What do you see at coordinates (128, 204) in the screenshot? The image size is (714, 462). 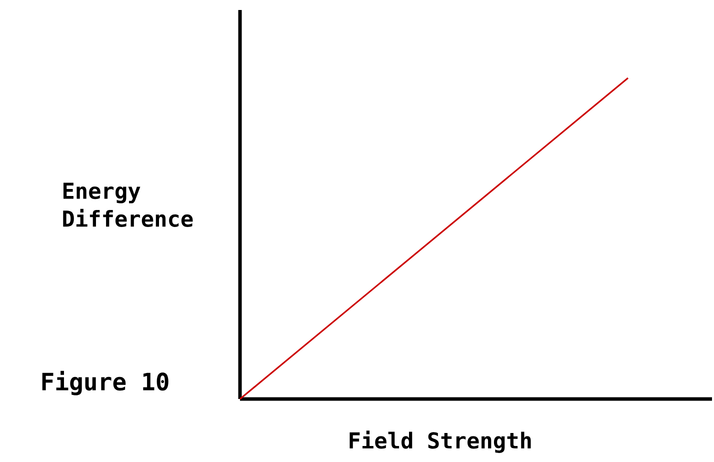 I see `y-axis-title: Energy Difference` at bounding box center [128, 204].